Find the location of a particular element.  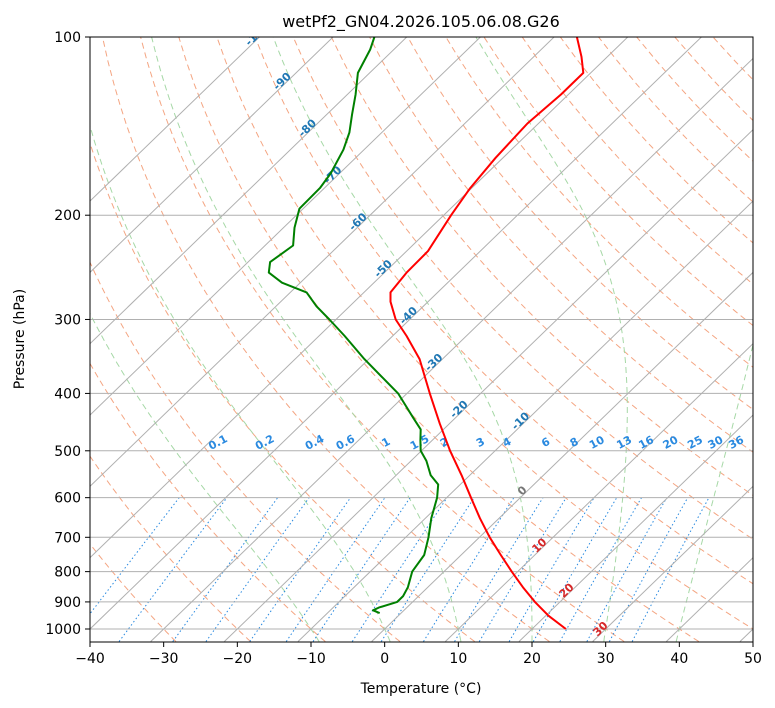

x-tick-label: −20 is located at coordinates (238, 659).